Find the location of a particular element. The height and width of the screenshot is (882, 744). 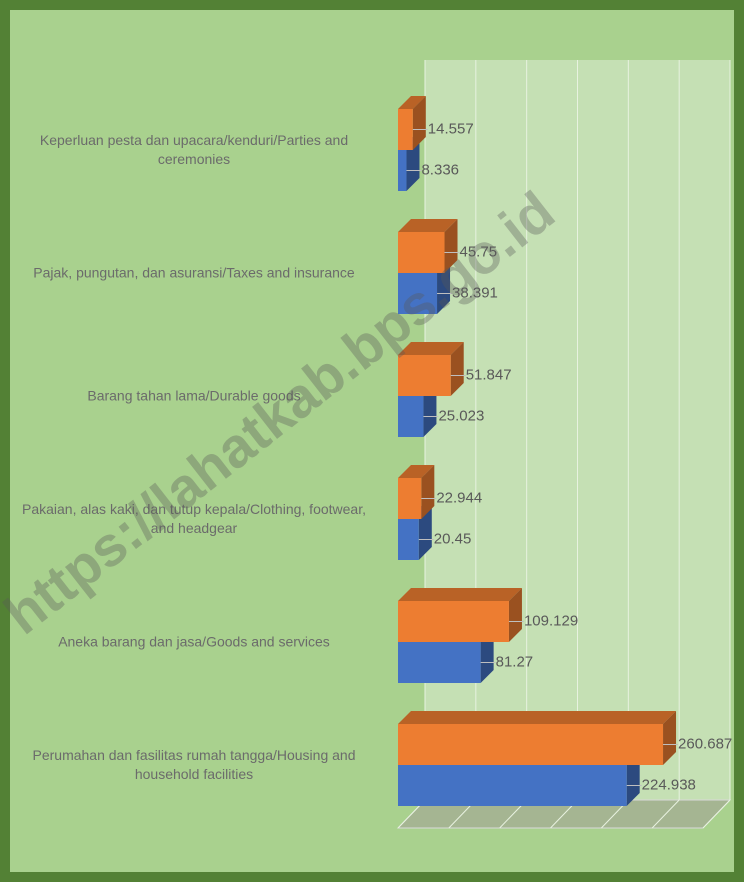

value-label: 14.557 is located at coordinates (451, 128).